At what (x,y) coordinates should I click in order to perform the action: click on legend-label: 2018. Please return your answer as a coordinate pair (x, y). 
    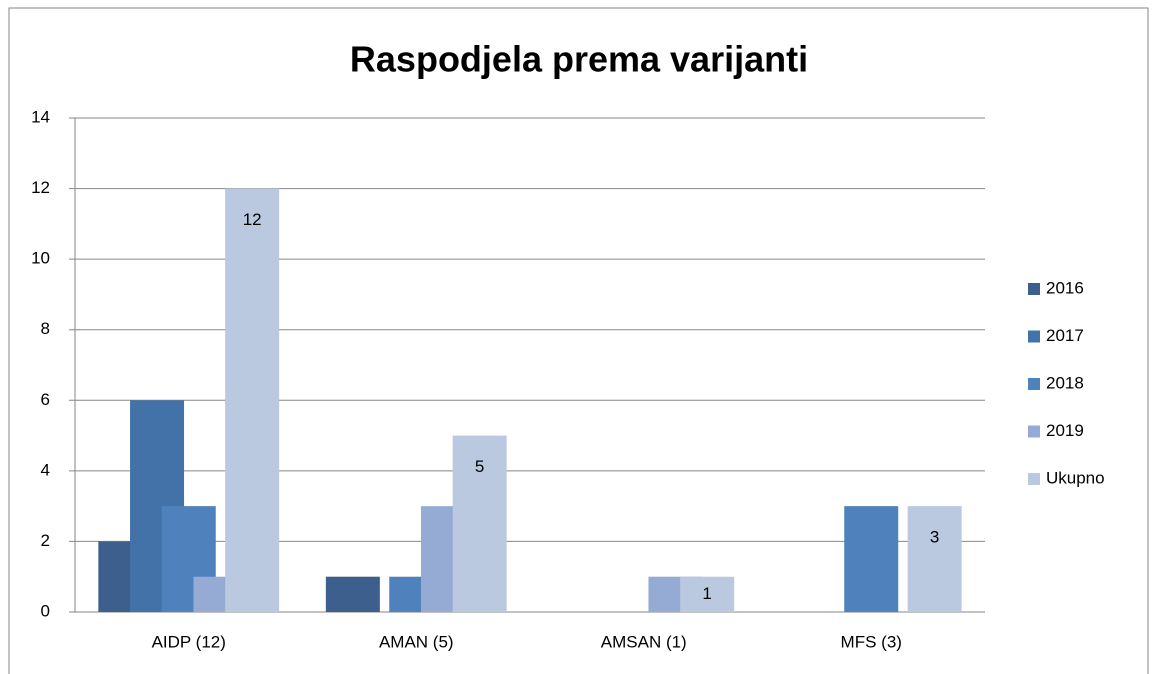
    Looking at the image, I should click on (1065, 382).